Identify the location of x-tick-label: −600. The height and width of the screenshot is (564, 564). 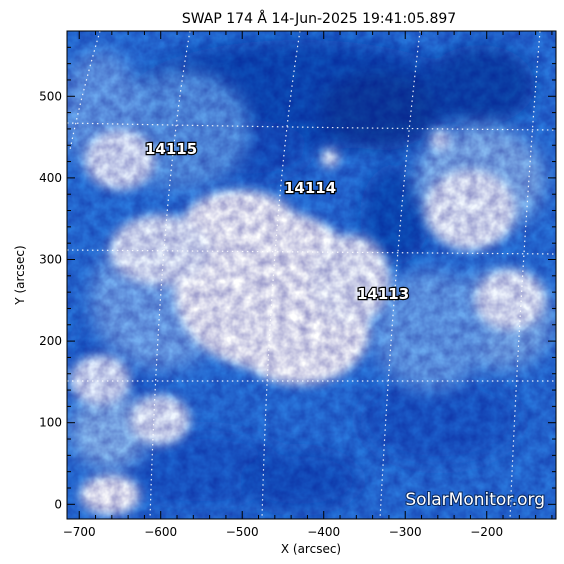
(160, 532).